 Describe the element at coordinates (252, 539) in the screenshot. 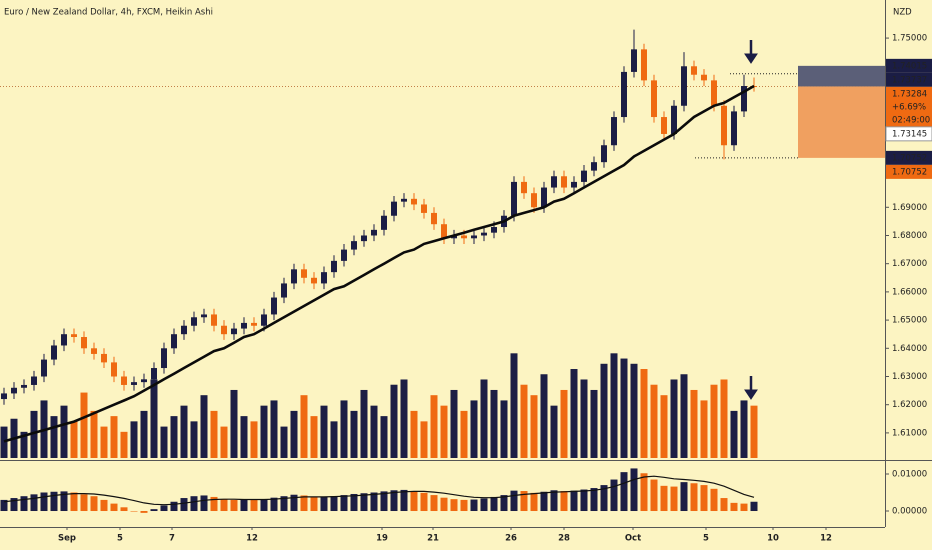

I see `x-tick-label: 12` at that location.